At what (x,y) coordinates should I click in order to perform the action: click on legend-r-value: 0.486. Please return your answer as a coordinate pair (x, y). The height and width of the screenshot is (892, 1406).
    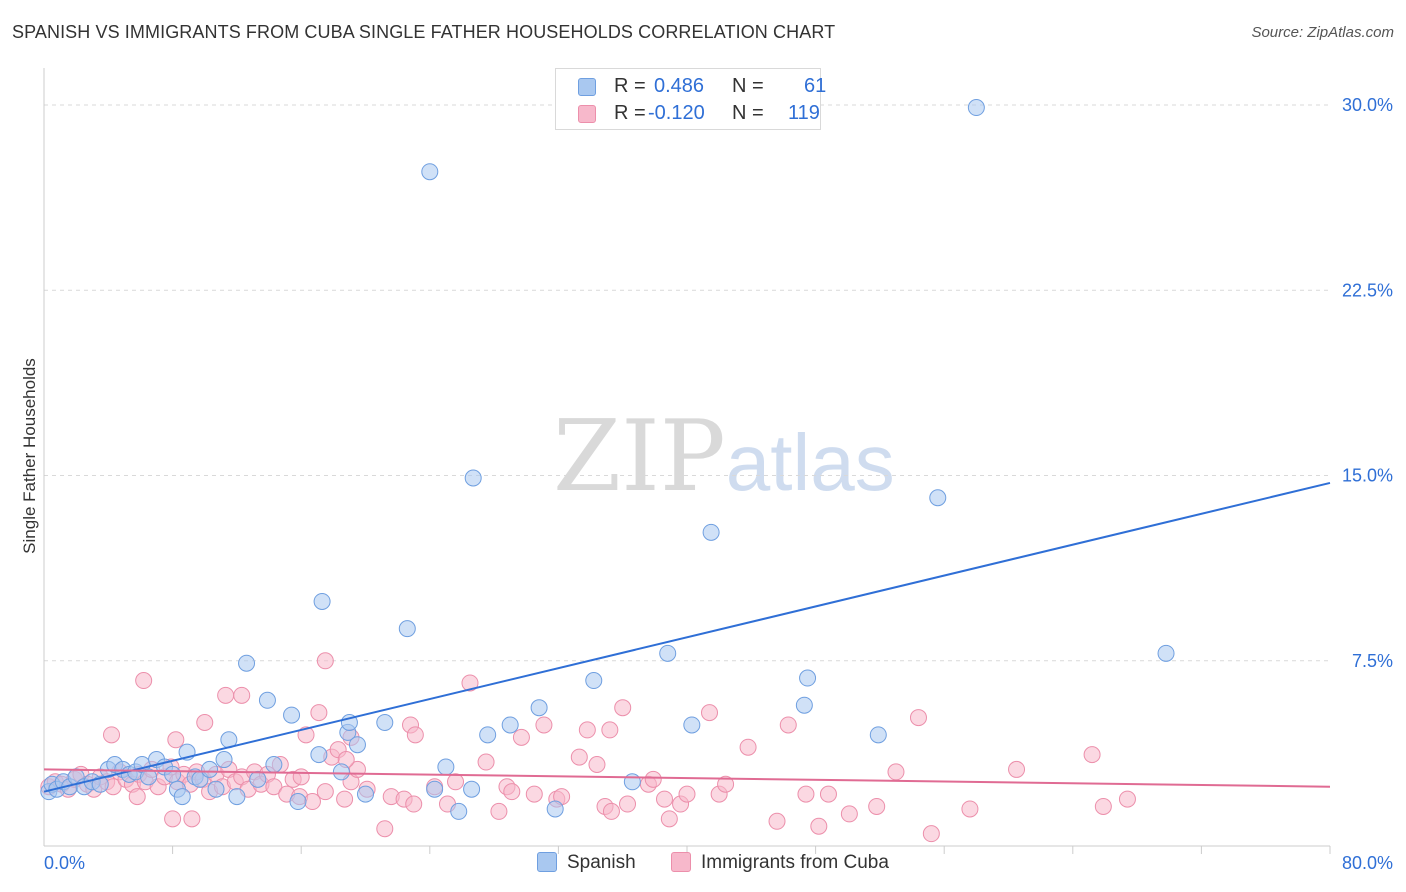
    Looking at the image, I should click on (679, 86).